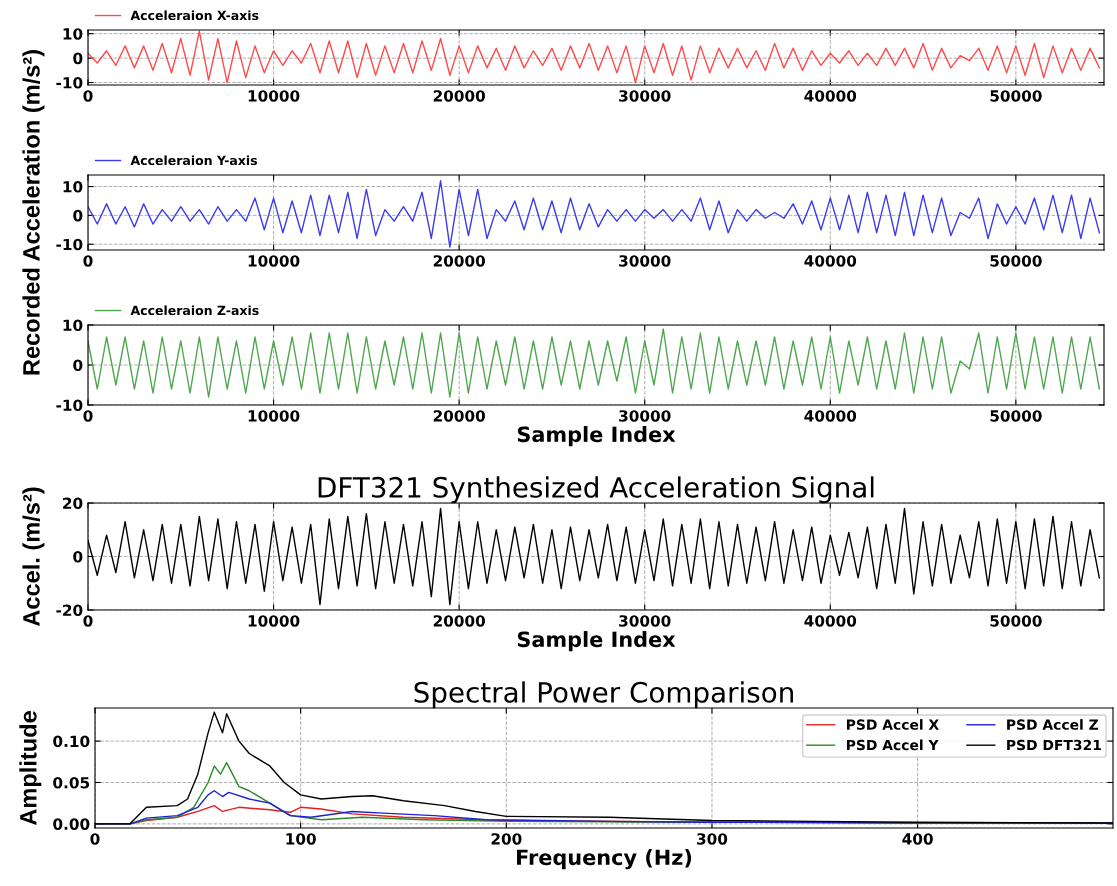 The image size is (1117, 886). Describe the element at coordinates (33, 557) in the screenshot. I see `y-axis-title: Accel. (m/s²)` at that location.